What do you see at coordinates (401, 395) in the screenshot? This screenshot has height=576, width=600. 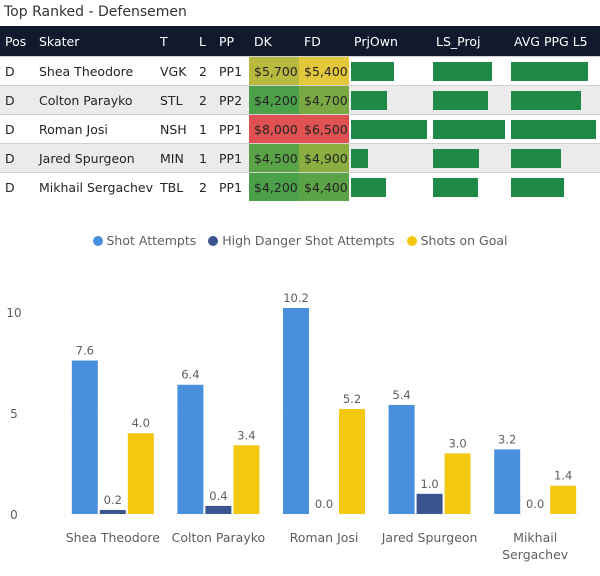 I see `data-label: 5.4` at bounding box center [401, 395].